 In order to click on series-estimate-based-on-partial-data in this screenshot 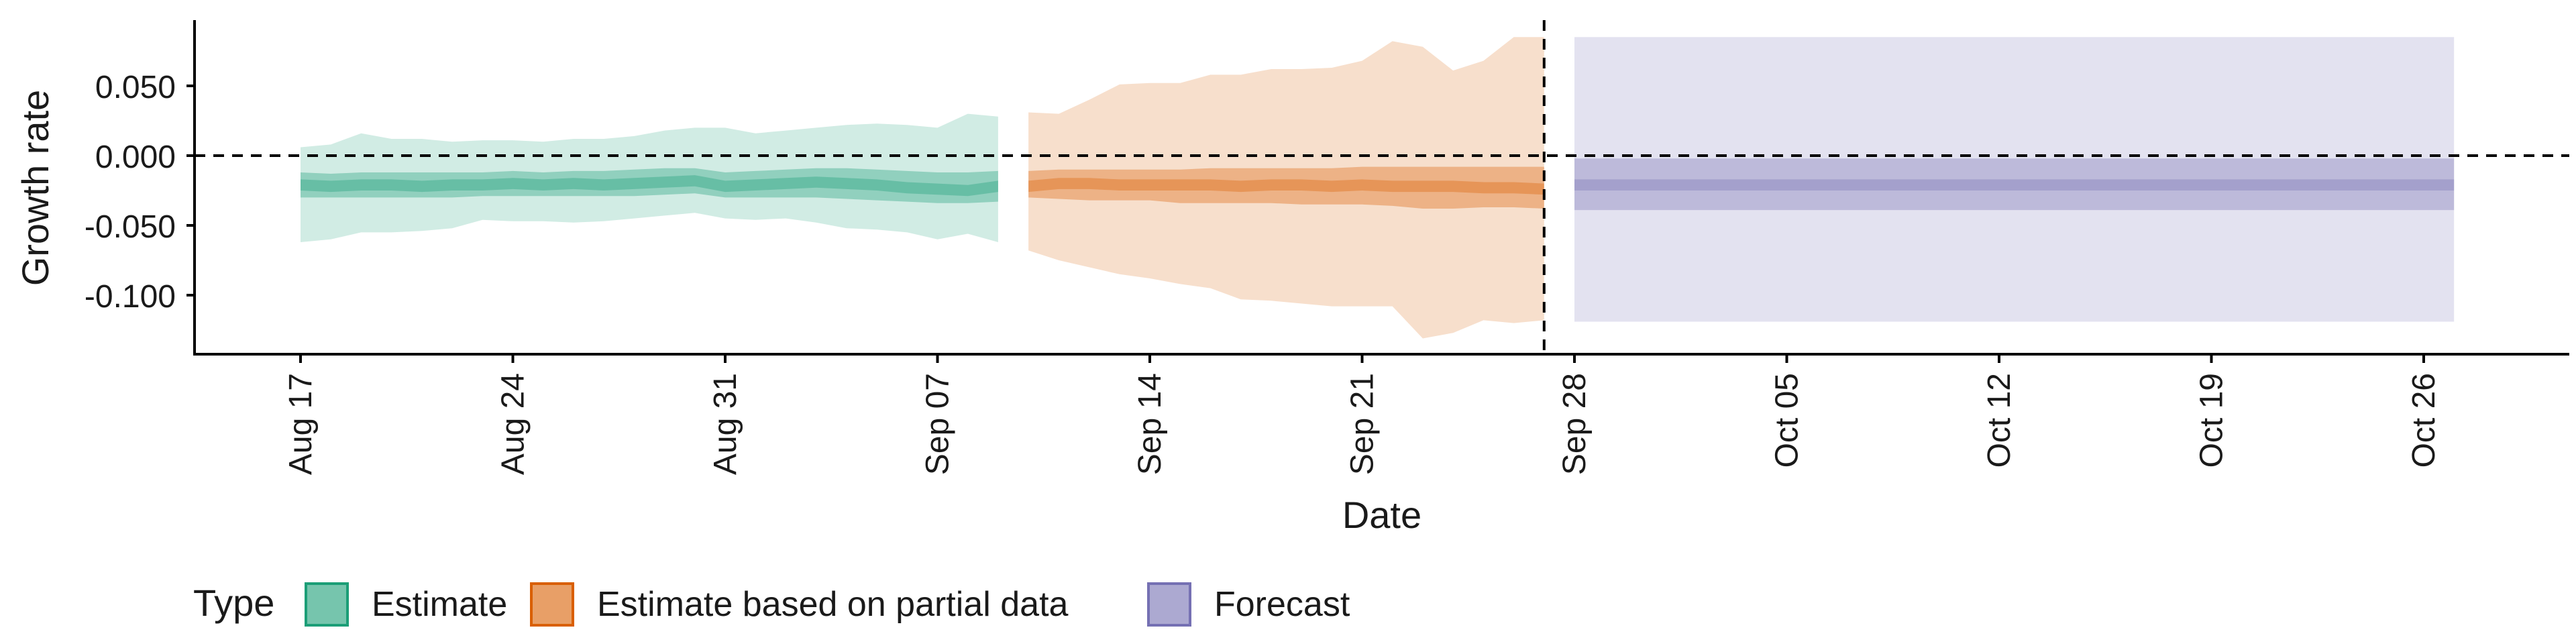, I will do `click(1286, 188)`.